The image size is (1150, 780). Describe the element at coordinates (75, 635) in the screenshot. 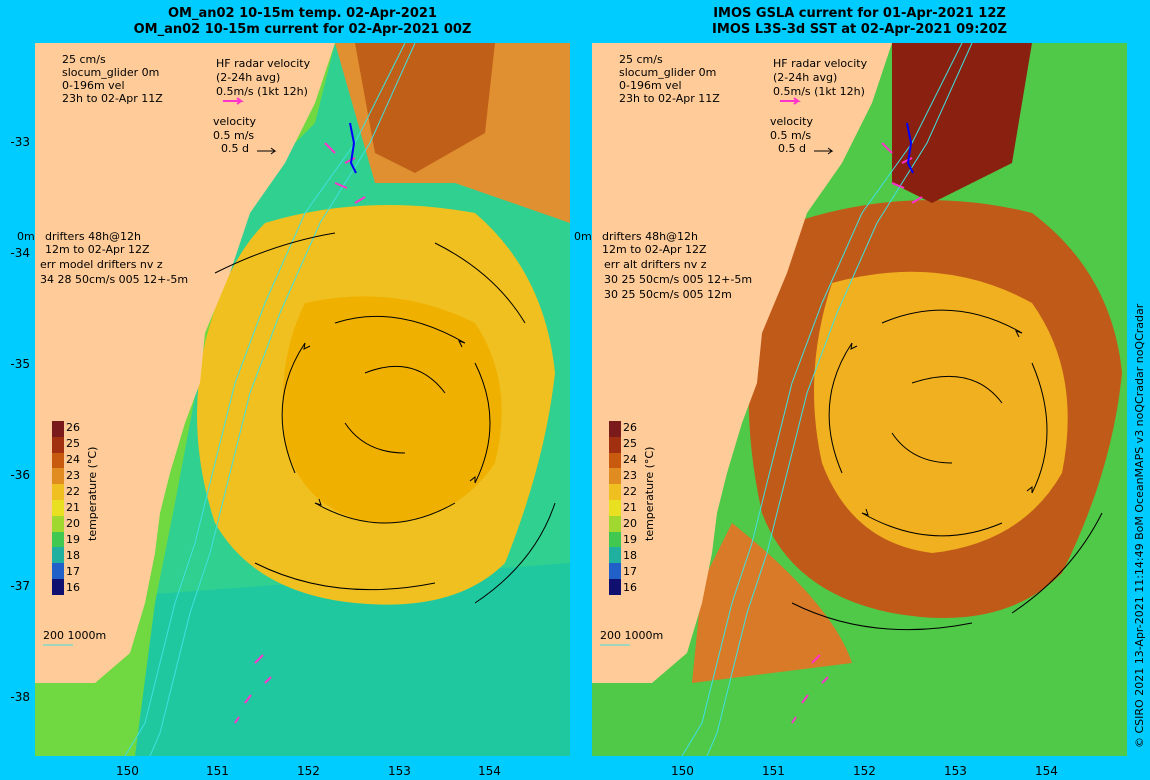

I see `left-isobath-legend: 200 1000m` at that location.